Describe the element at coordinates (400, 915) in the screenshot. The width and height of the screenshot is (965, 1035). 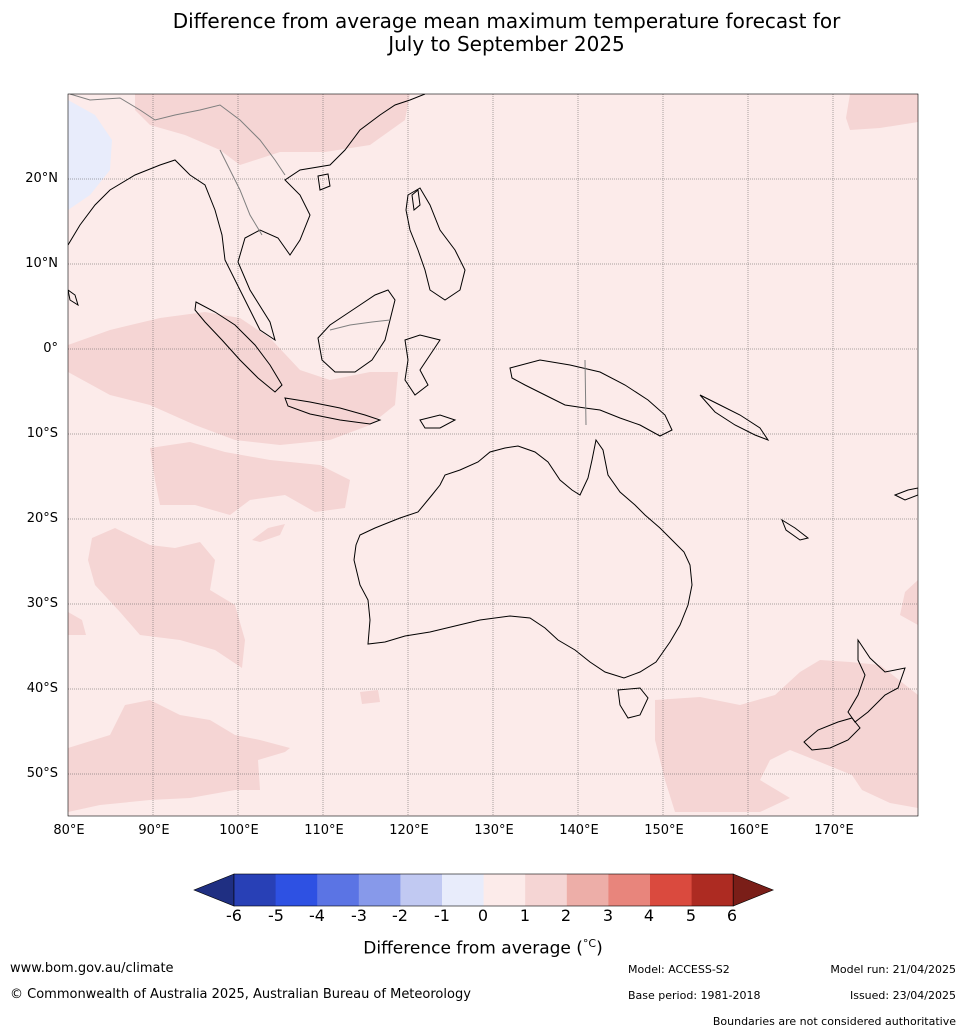
I see `colorbar-tick: -2` at that location.